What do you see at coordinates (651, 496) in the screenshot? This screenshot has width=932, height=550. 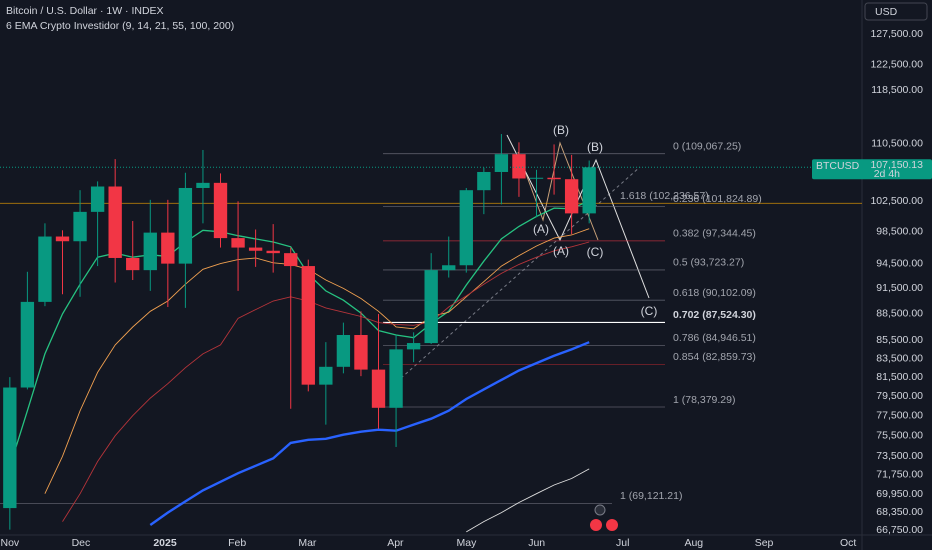 I see `fib-label: 1 (69,121.21)` at bounding box center [651, 496].